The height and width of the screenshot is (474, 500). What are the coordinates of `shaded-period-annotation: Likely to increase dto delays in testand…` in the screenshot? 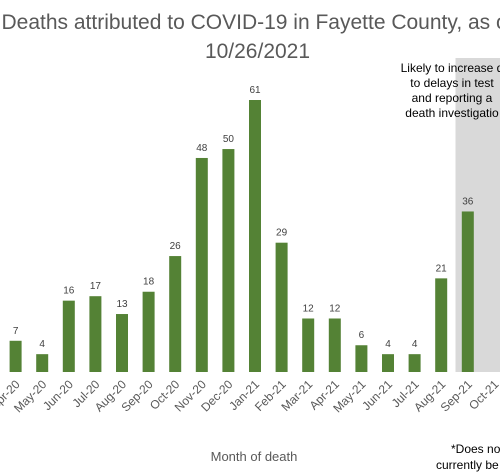 It's located at (450, 90).